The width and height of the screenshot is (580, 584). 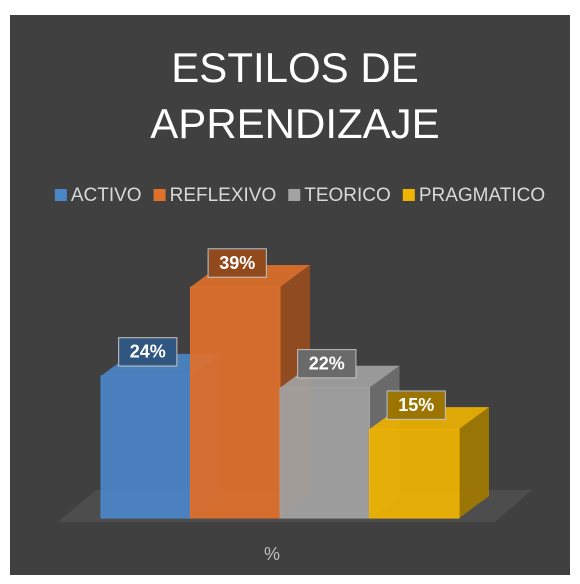 What do you see at coordinates (347, 195) in the screenshot?
I see `legend-label: TEORICO` at bounding box center [347, 195].